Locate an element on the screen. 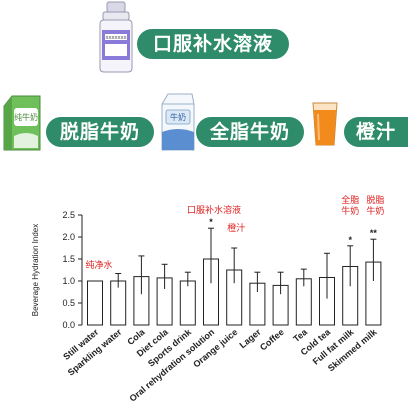  milk-carton-icon: 牛奶 is located at coordinates (178, 122).